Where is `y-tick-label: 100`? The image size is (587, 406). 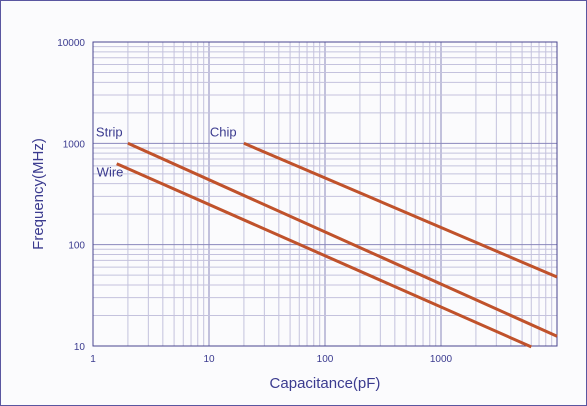
y-tick-label: 100 is located at coordinates (76, 246).